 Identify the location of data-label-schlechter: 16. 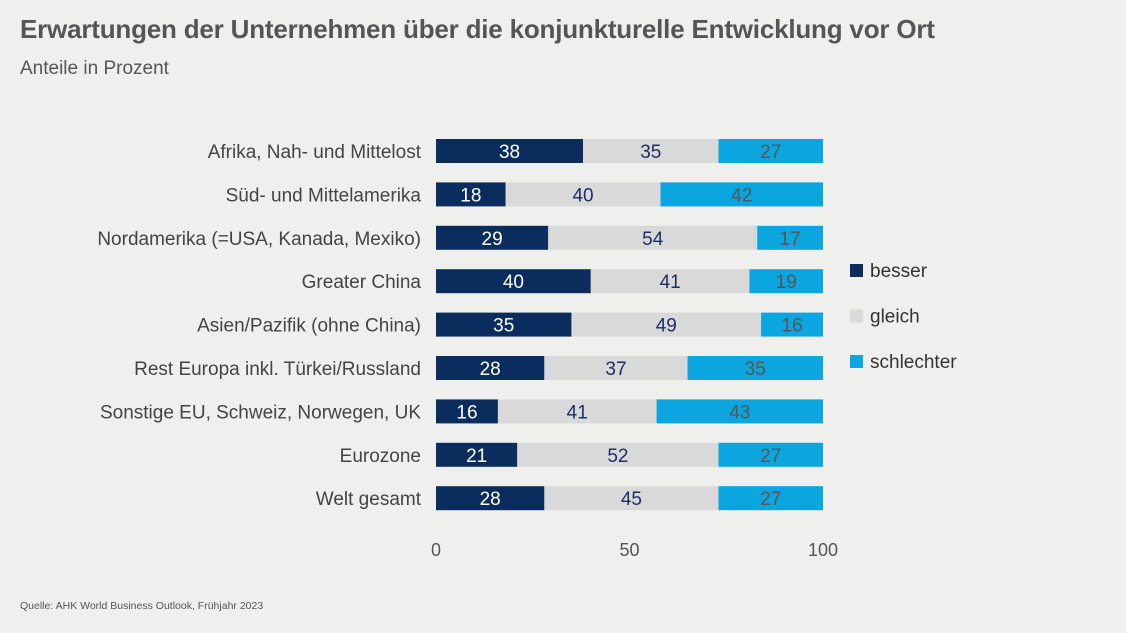
(791, 326).